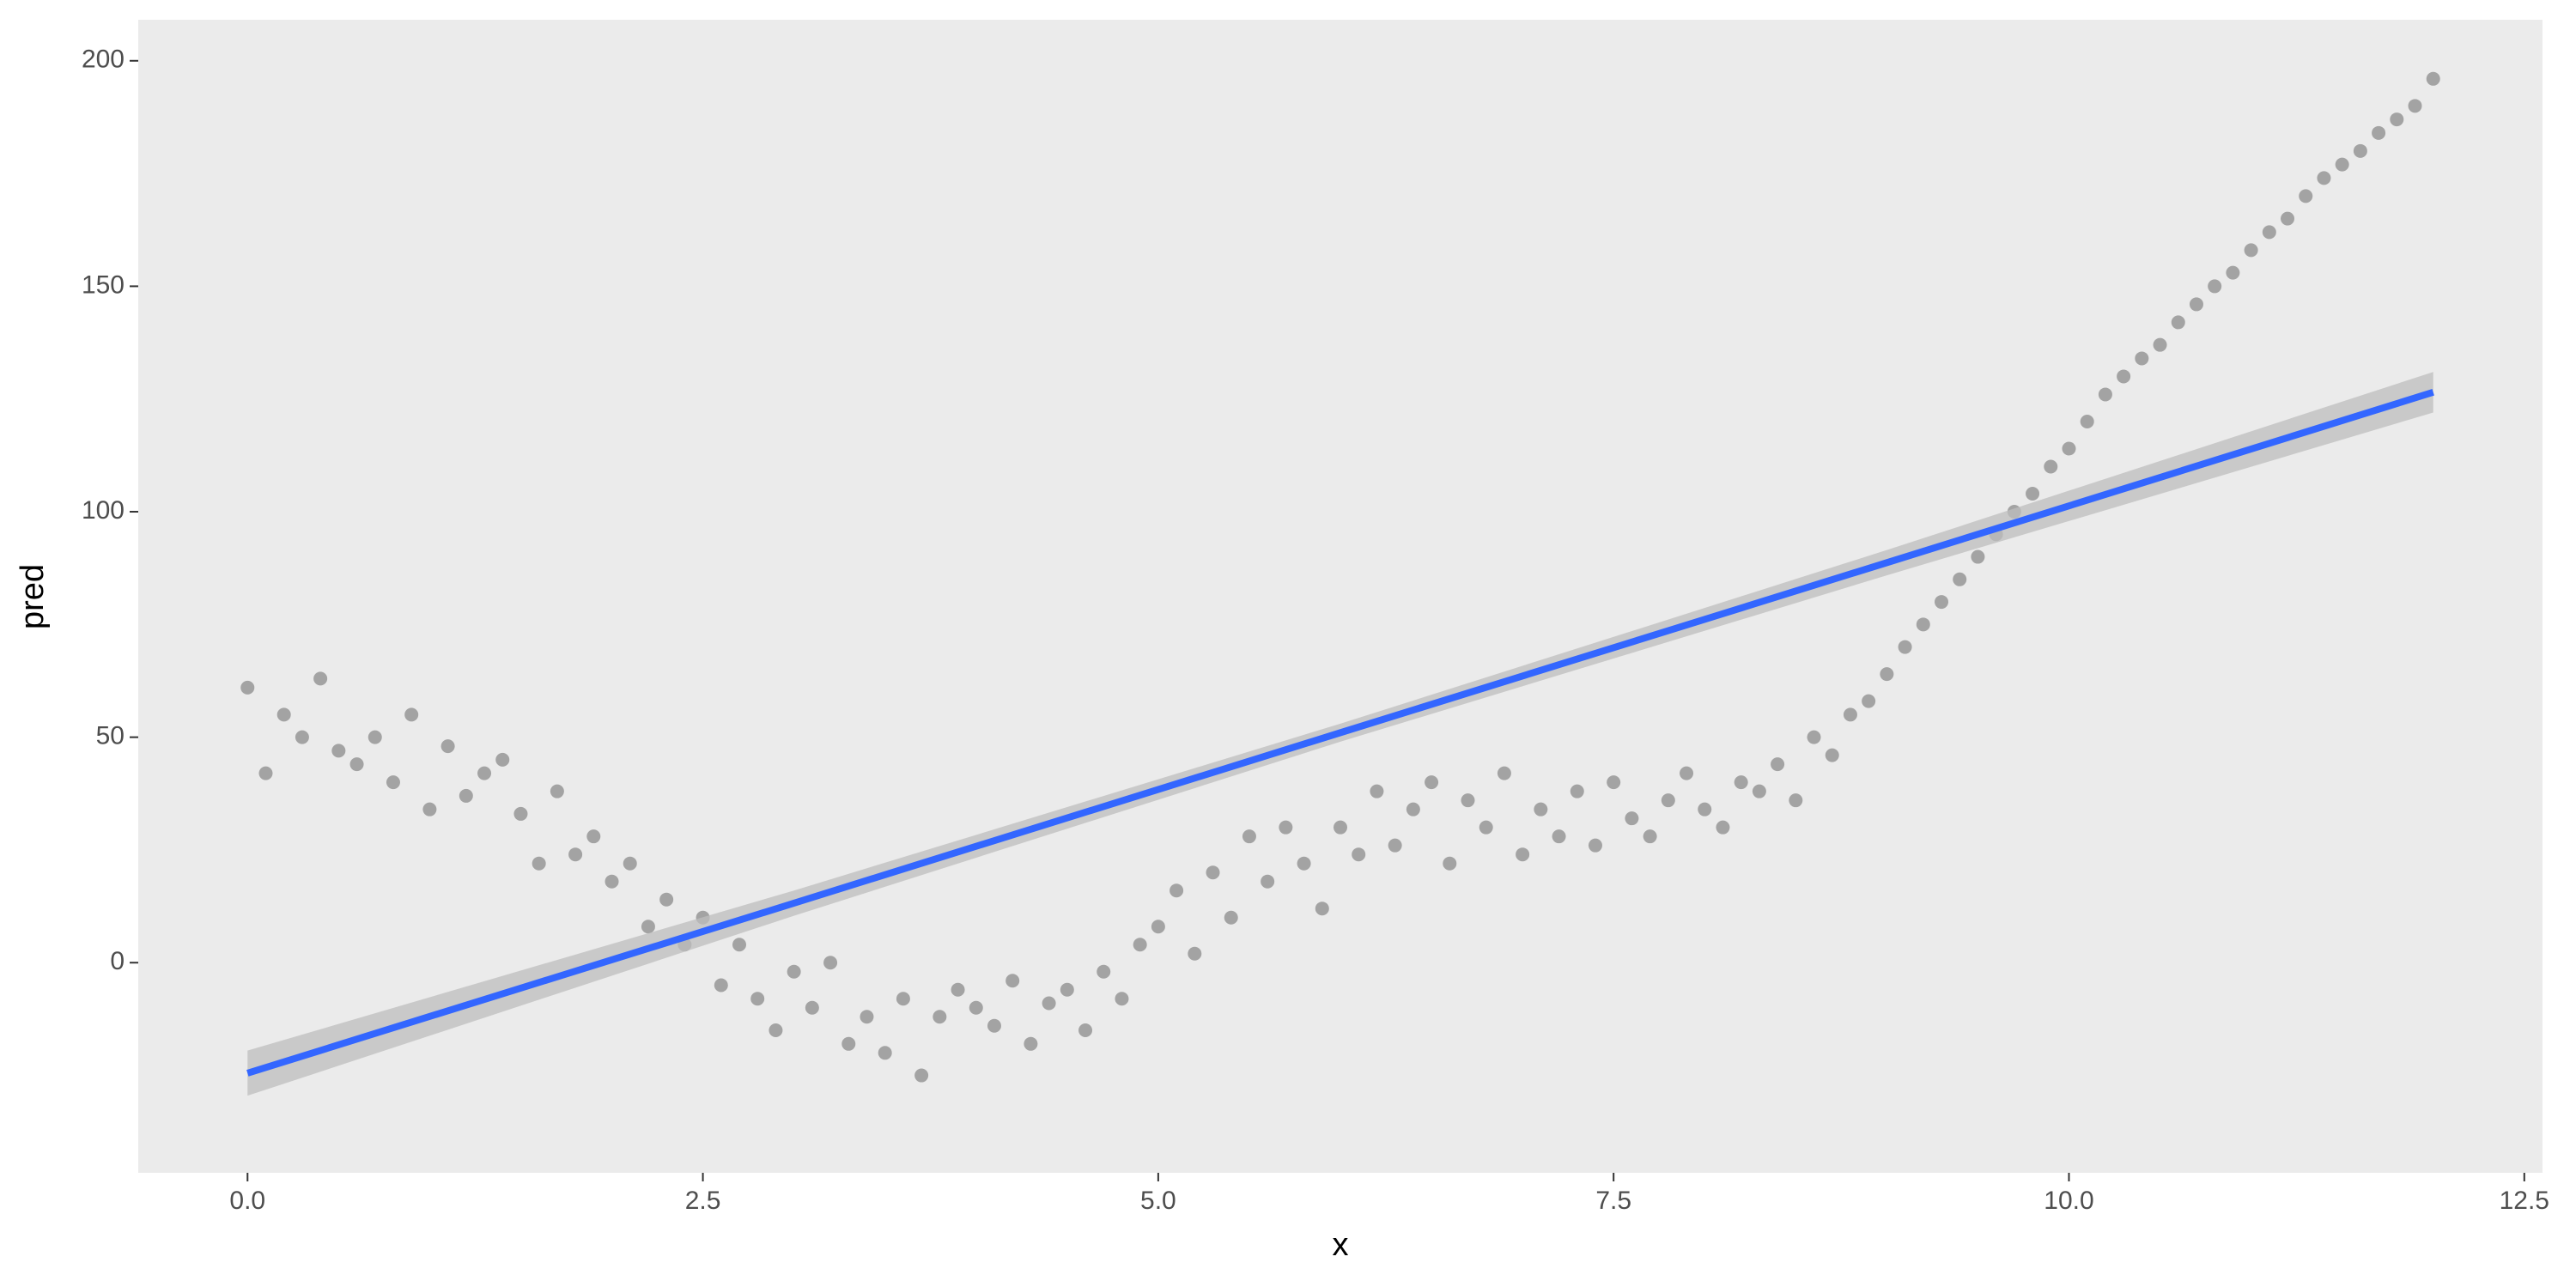  Describe the element at coordinates (104, 510) in the screenshot. I see `y-tick-label: 100` at that location.